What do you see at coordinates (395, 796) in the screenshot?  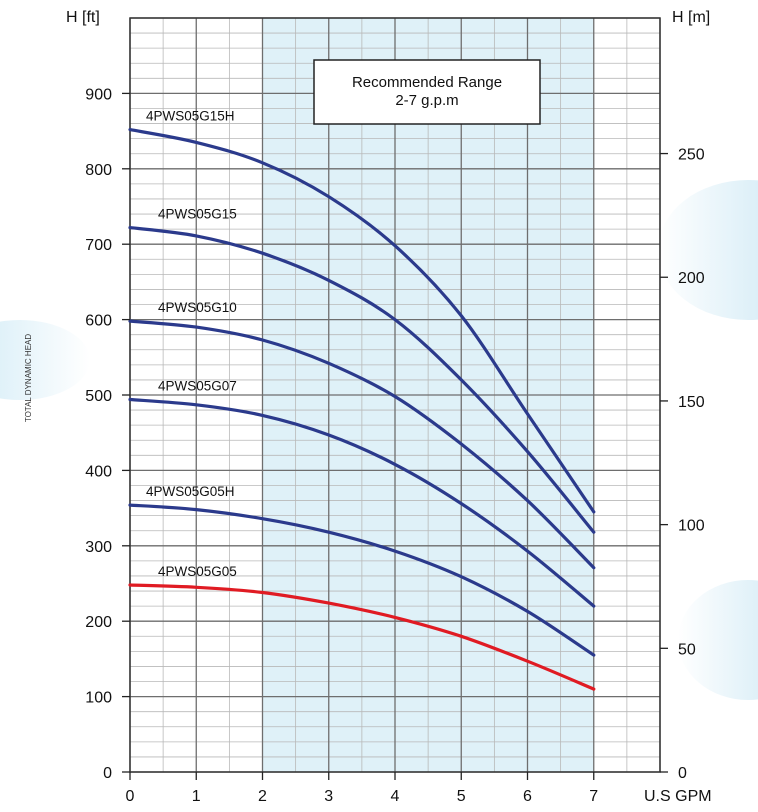 I see `x-tick-label: 4` at bounding box center [395, 796].